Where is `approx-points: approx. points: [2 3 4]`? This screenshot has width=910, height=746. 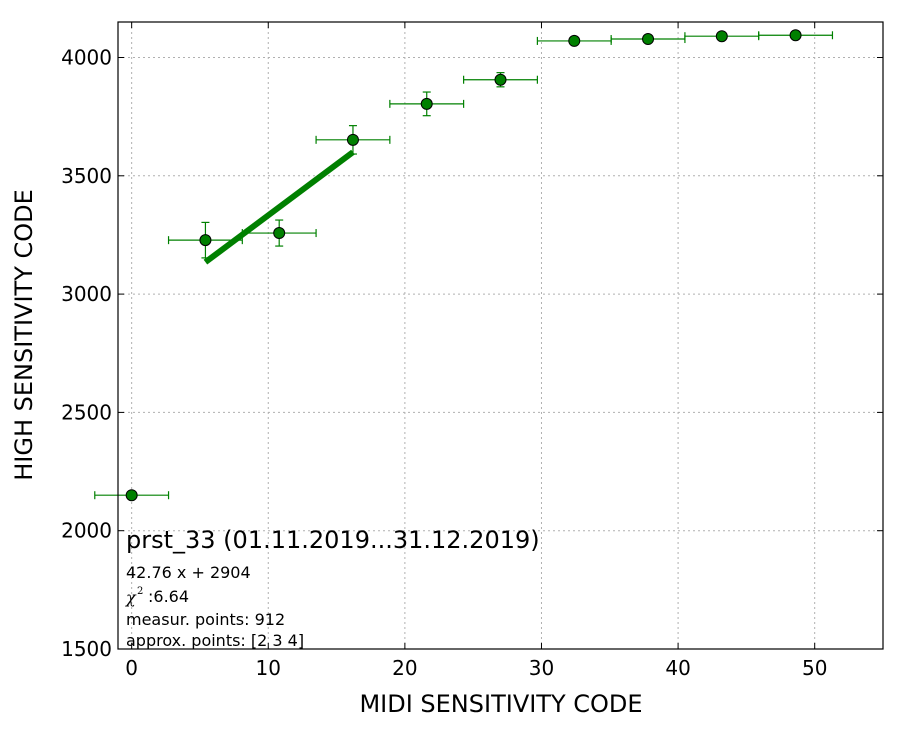 approx-points: approx. points: [2 3 4] is located at coordinates (215, 640).